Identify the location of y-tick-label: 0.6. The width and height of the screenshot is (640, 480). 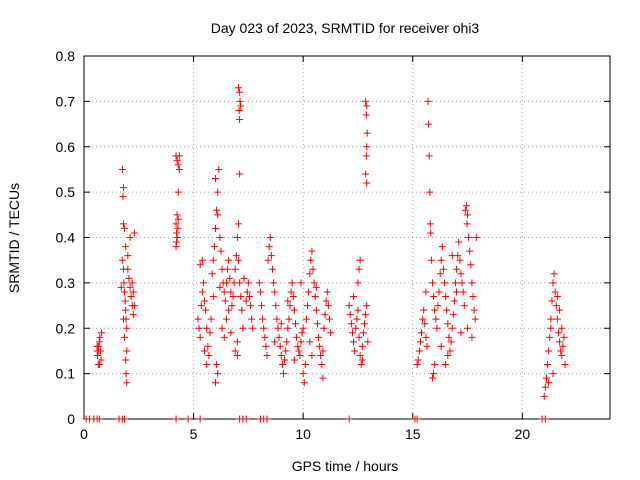
(66, 147).